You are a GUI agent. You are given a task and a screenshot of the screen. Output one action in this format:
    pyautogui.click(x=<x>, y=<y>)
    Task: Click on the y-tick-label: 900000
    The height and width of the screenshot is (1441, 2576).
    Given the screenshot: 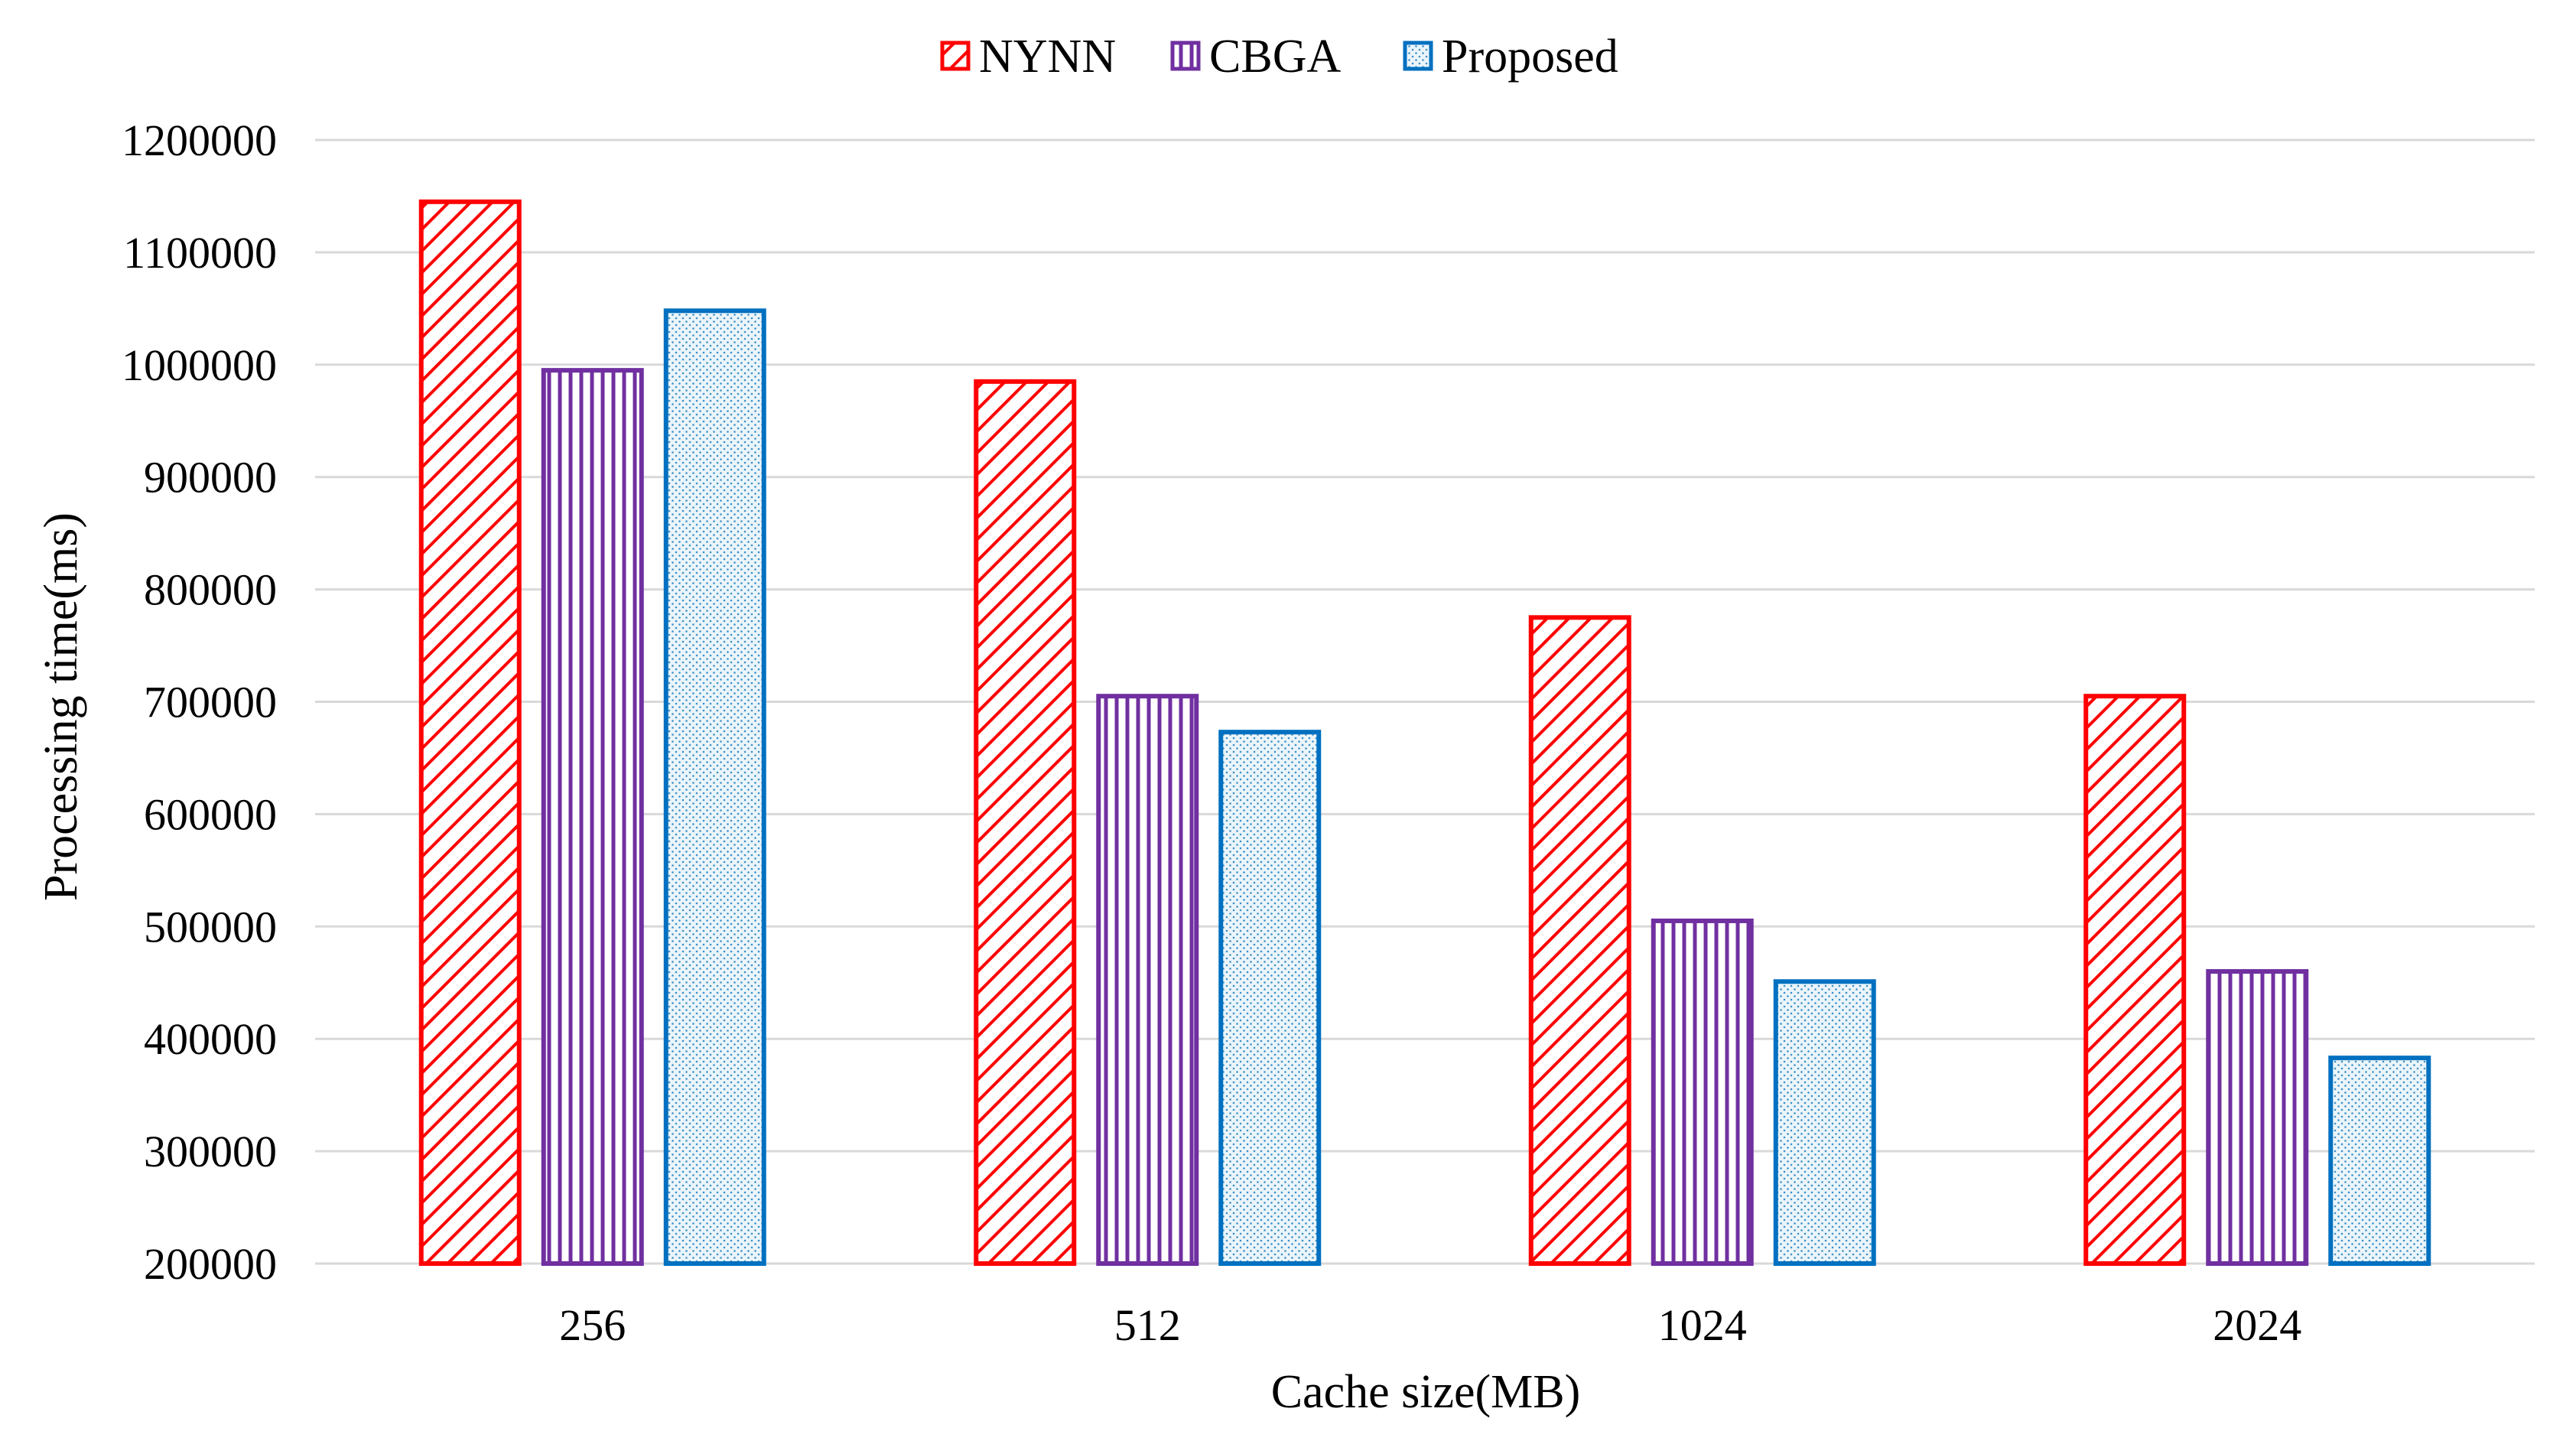 What is the action you would take?
    pyautogui.click(x=210, y=478)
    